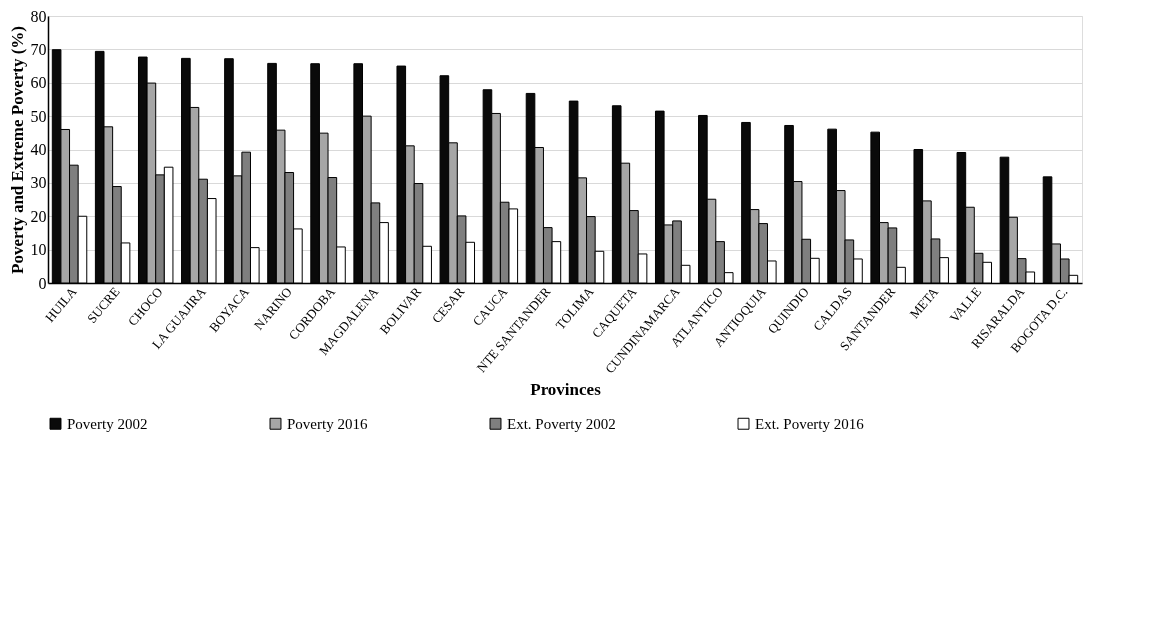 The image size is (1161, 627). I want to click on y-tick-label: 60, so click(38, 83).